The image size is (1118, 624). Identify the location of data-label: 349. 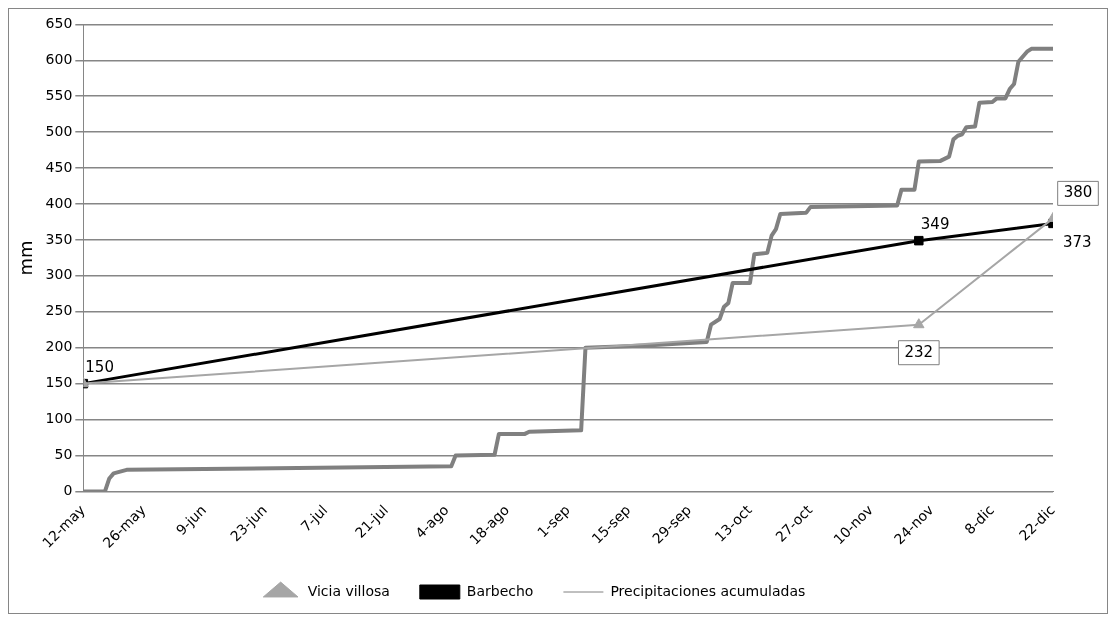
(935, 223).